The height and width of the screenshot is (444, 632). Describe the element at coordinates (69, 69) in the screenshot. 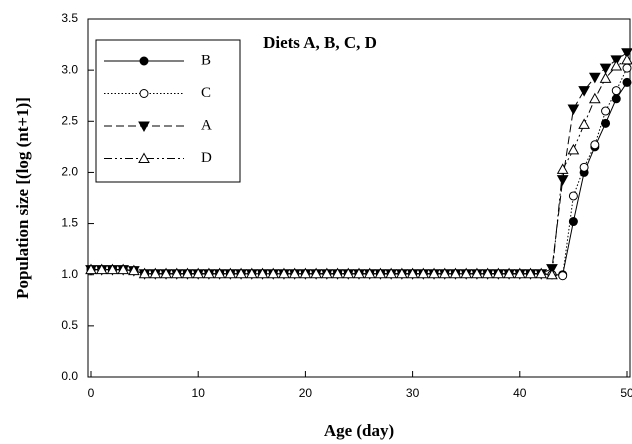

I see `y-tick-label: 3.0` at that location.